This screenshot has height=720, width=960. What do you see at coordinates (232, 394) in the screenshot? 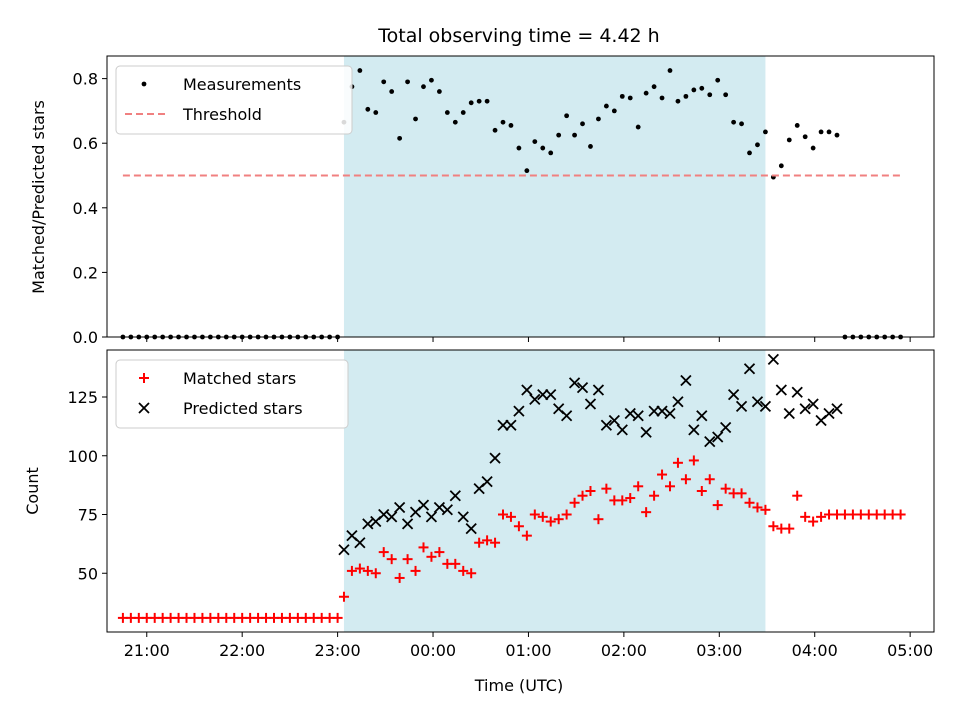
I see `count-legend: Matched stars Predicted stars` at bounding box center [232, 394].